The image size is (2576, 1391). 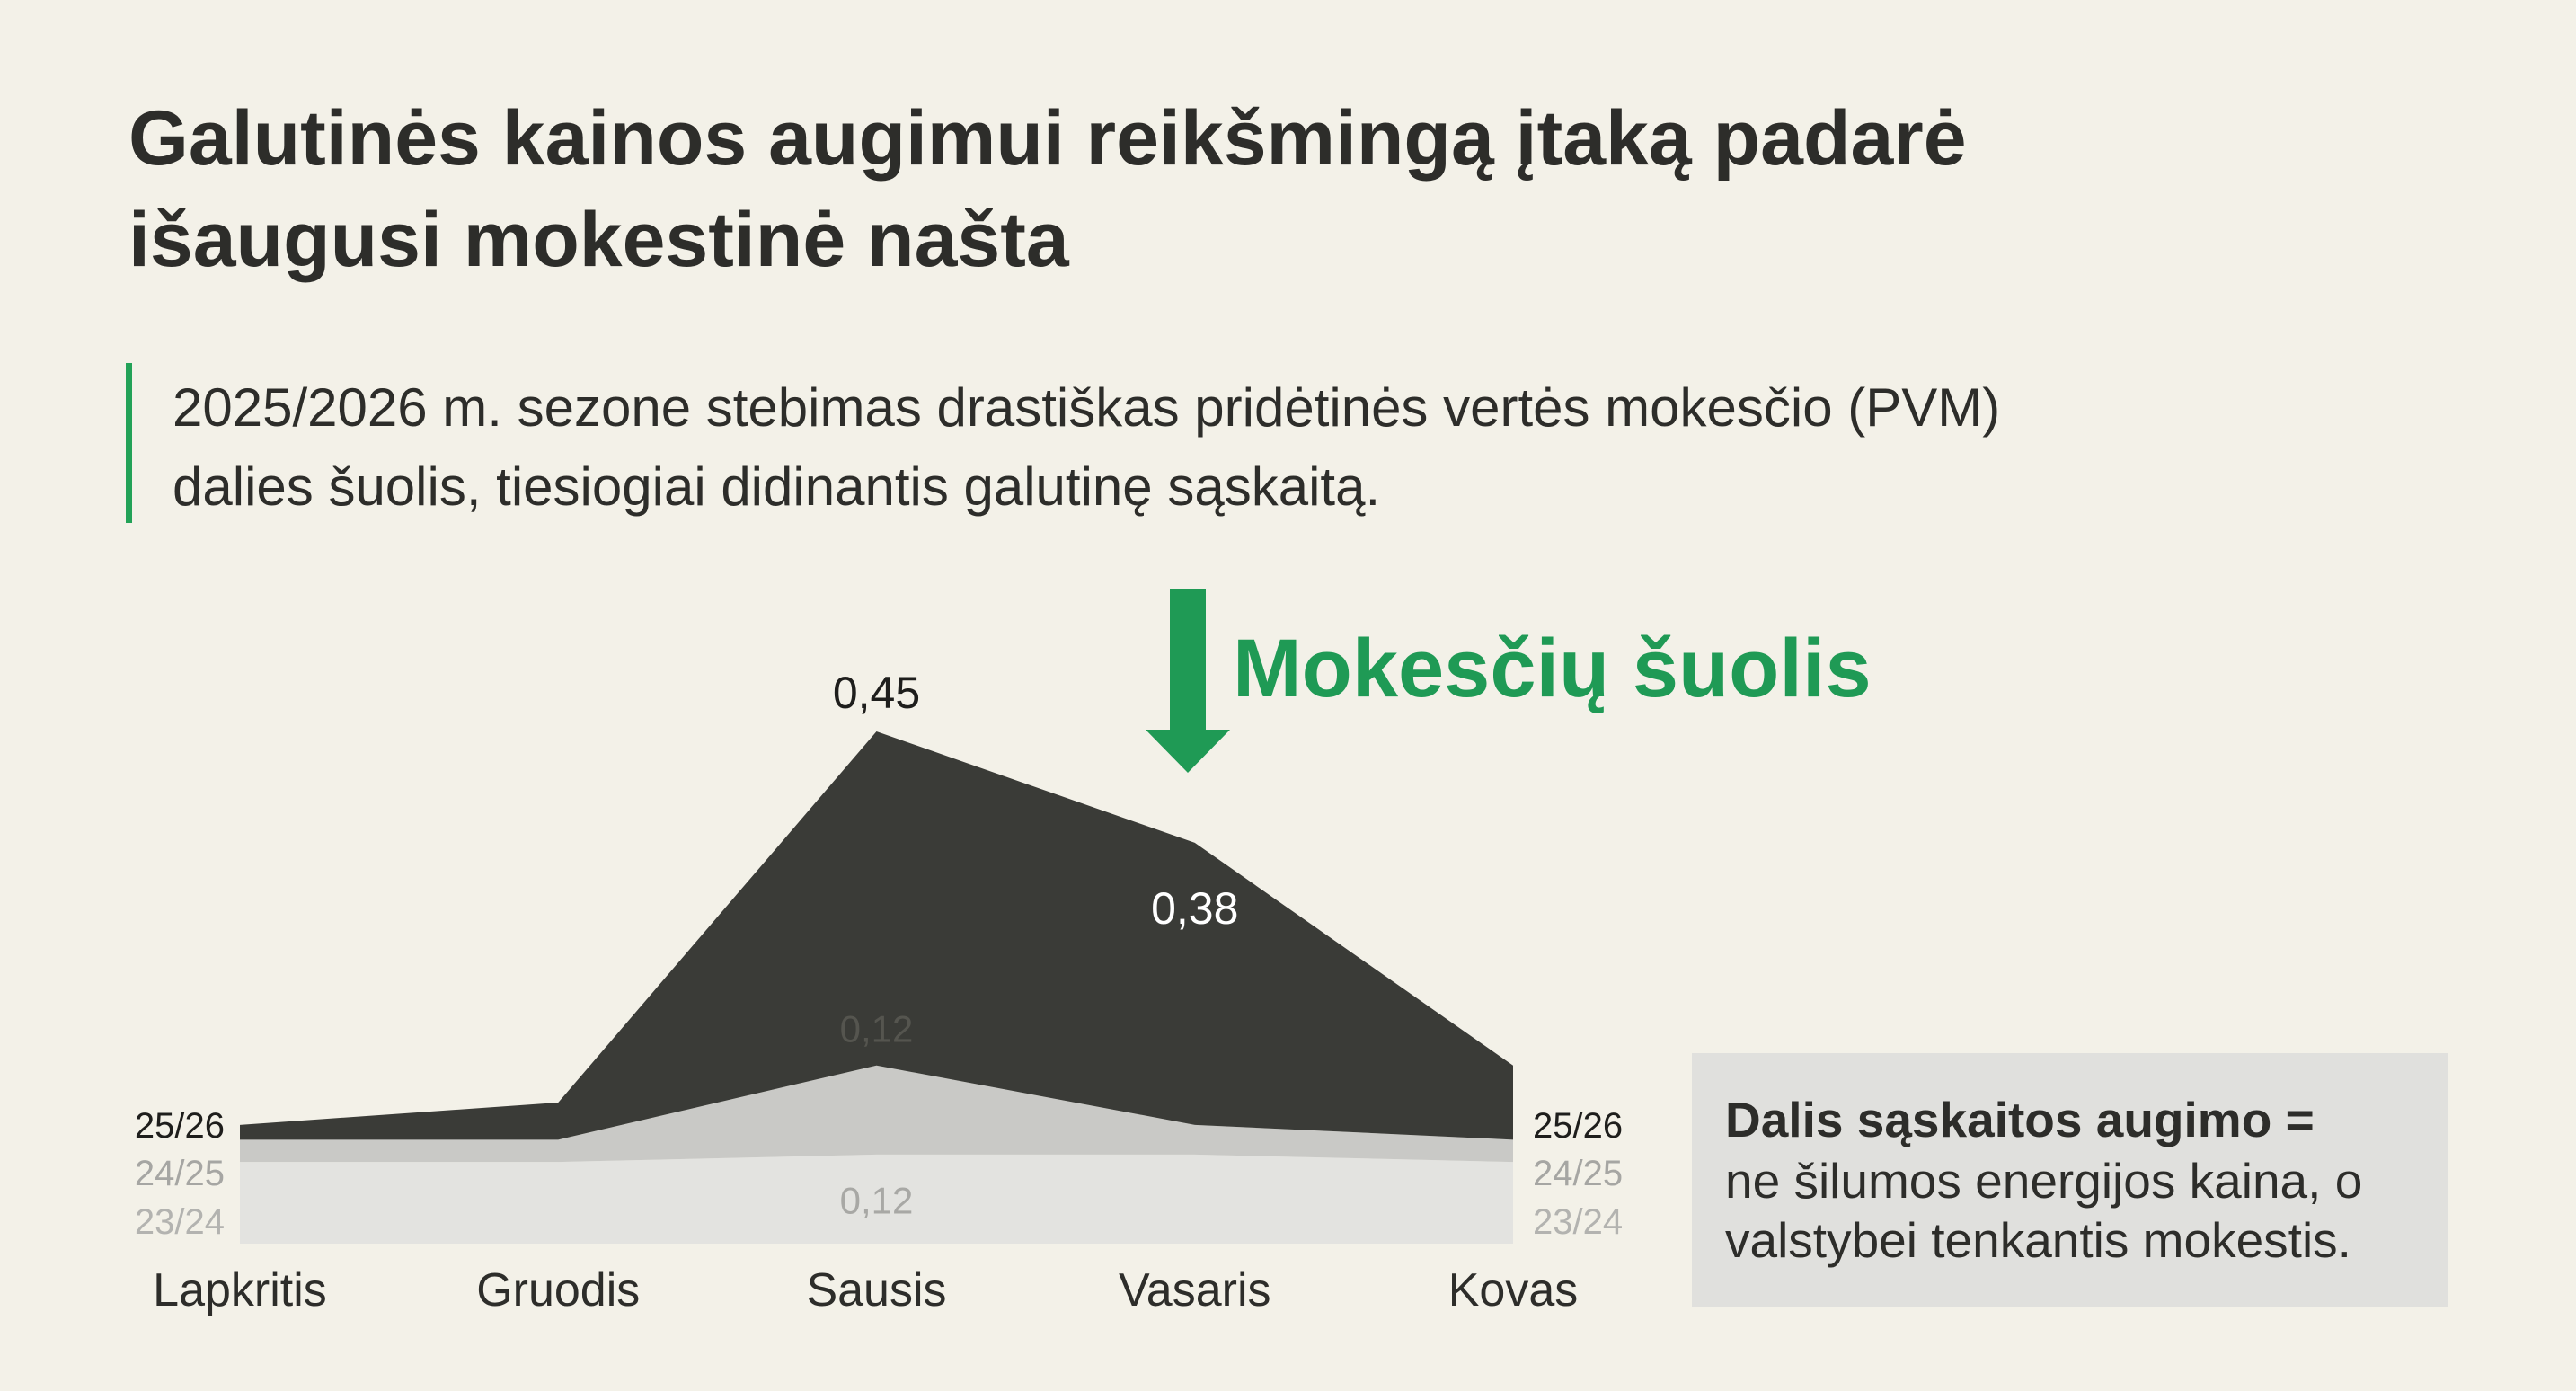 I want to click on annotation: Mokesčių šuolis, so click(x=1552, y=668).